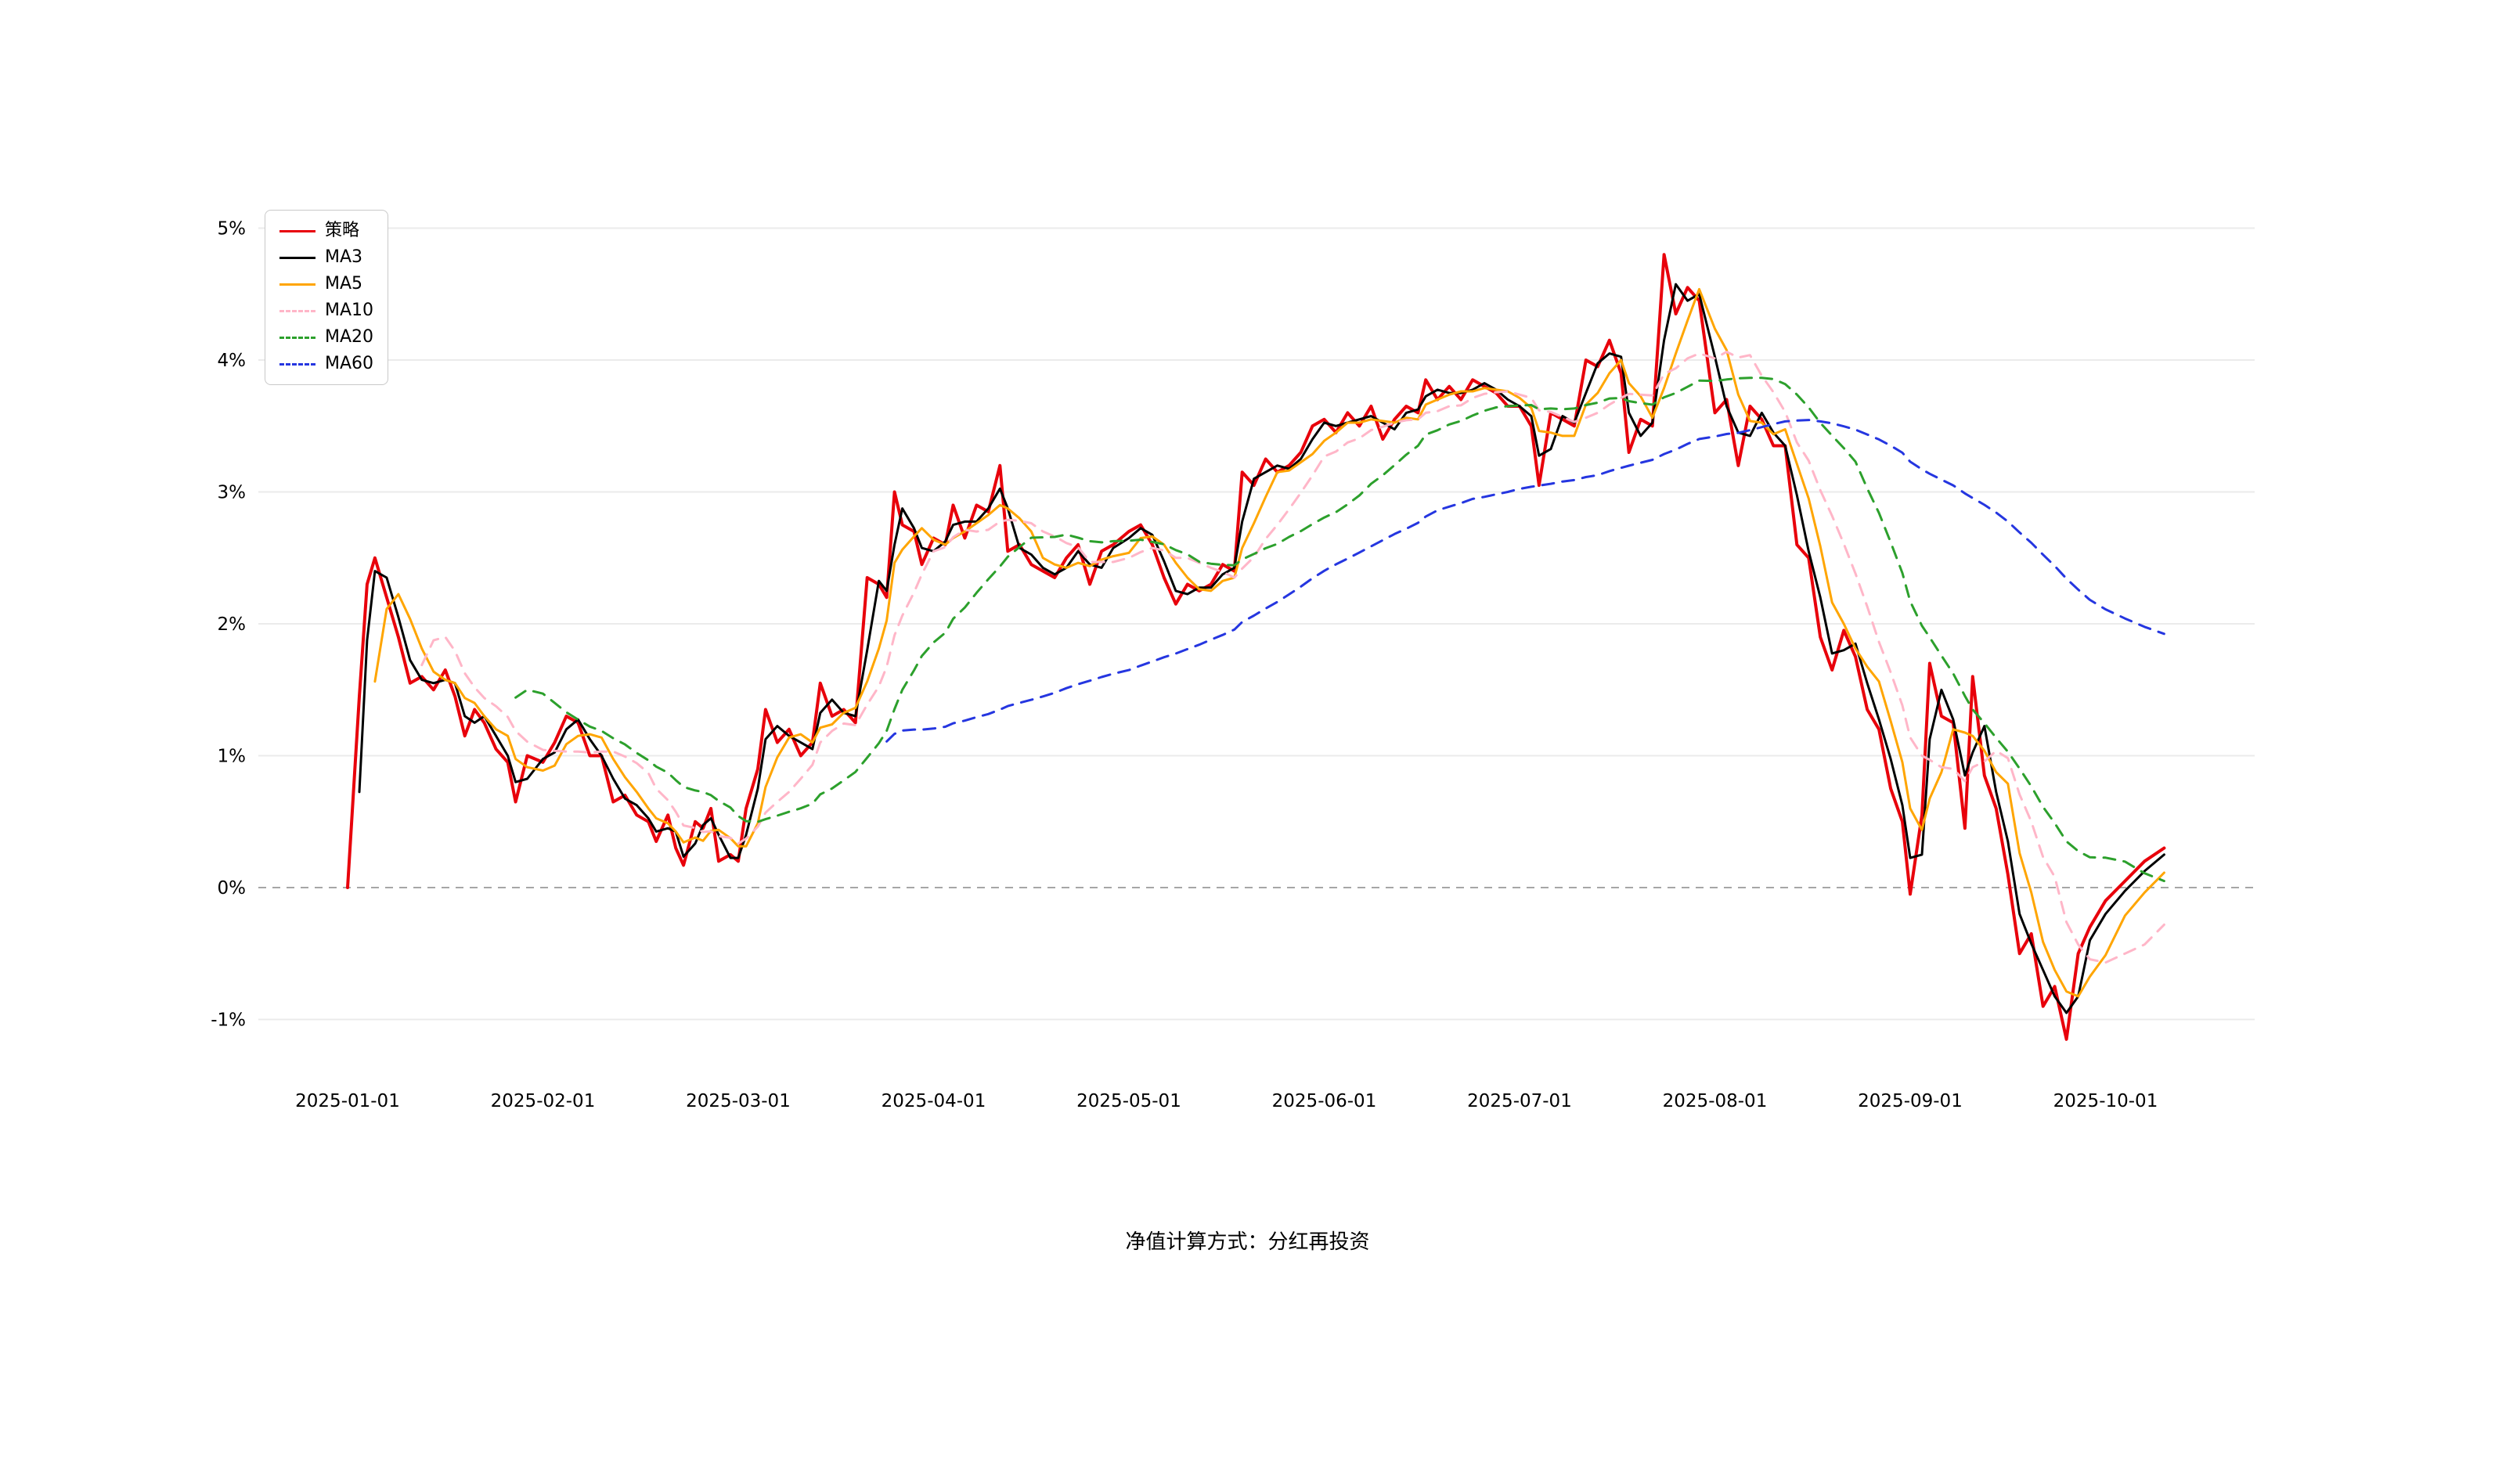 This screenshot has width=2495, height=1484. I want to click on y-tick-label: -1%, so click(229, 1020).